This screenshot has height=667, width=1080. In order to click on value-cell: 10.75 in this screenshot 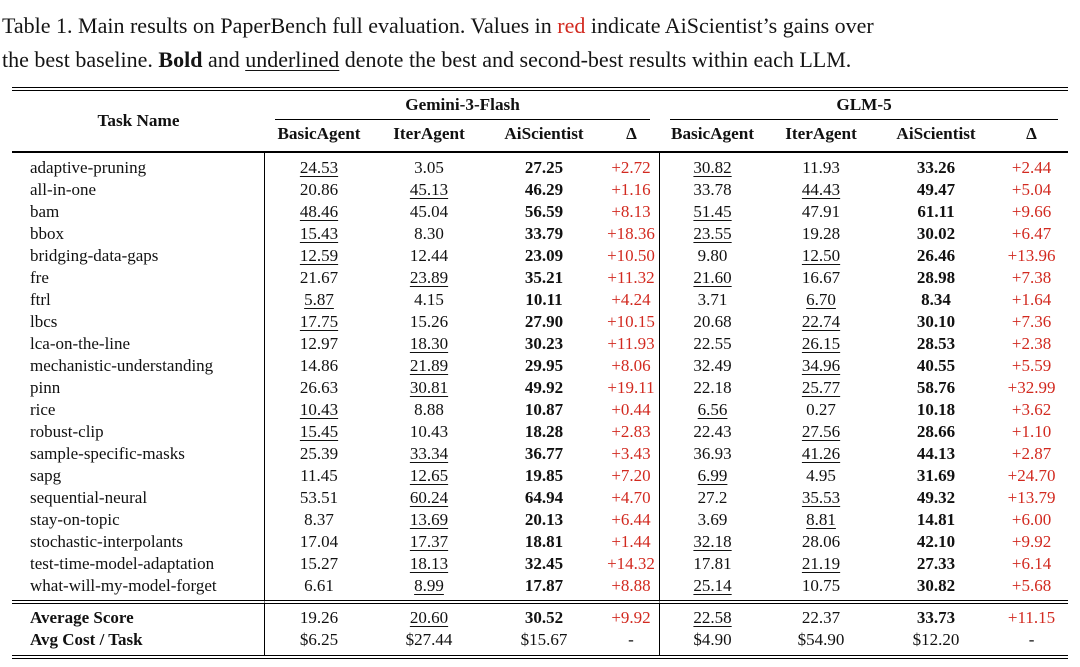, I will do `click(821, 587)`.